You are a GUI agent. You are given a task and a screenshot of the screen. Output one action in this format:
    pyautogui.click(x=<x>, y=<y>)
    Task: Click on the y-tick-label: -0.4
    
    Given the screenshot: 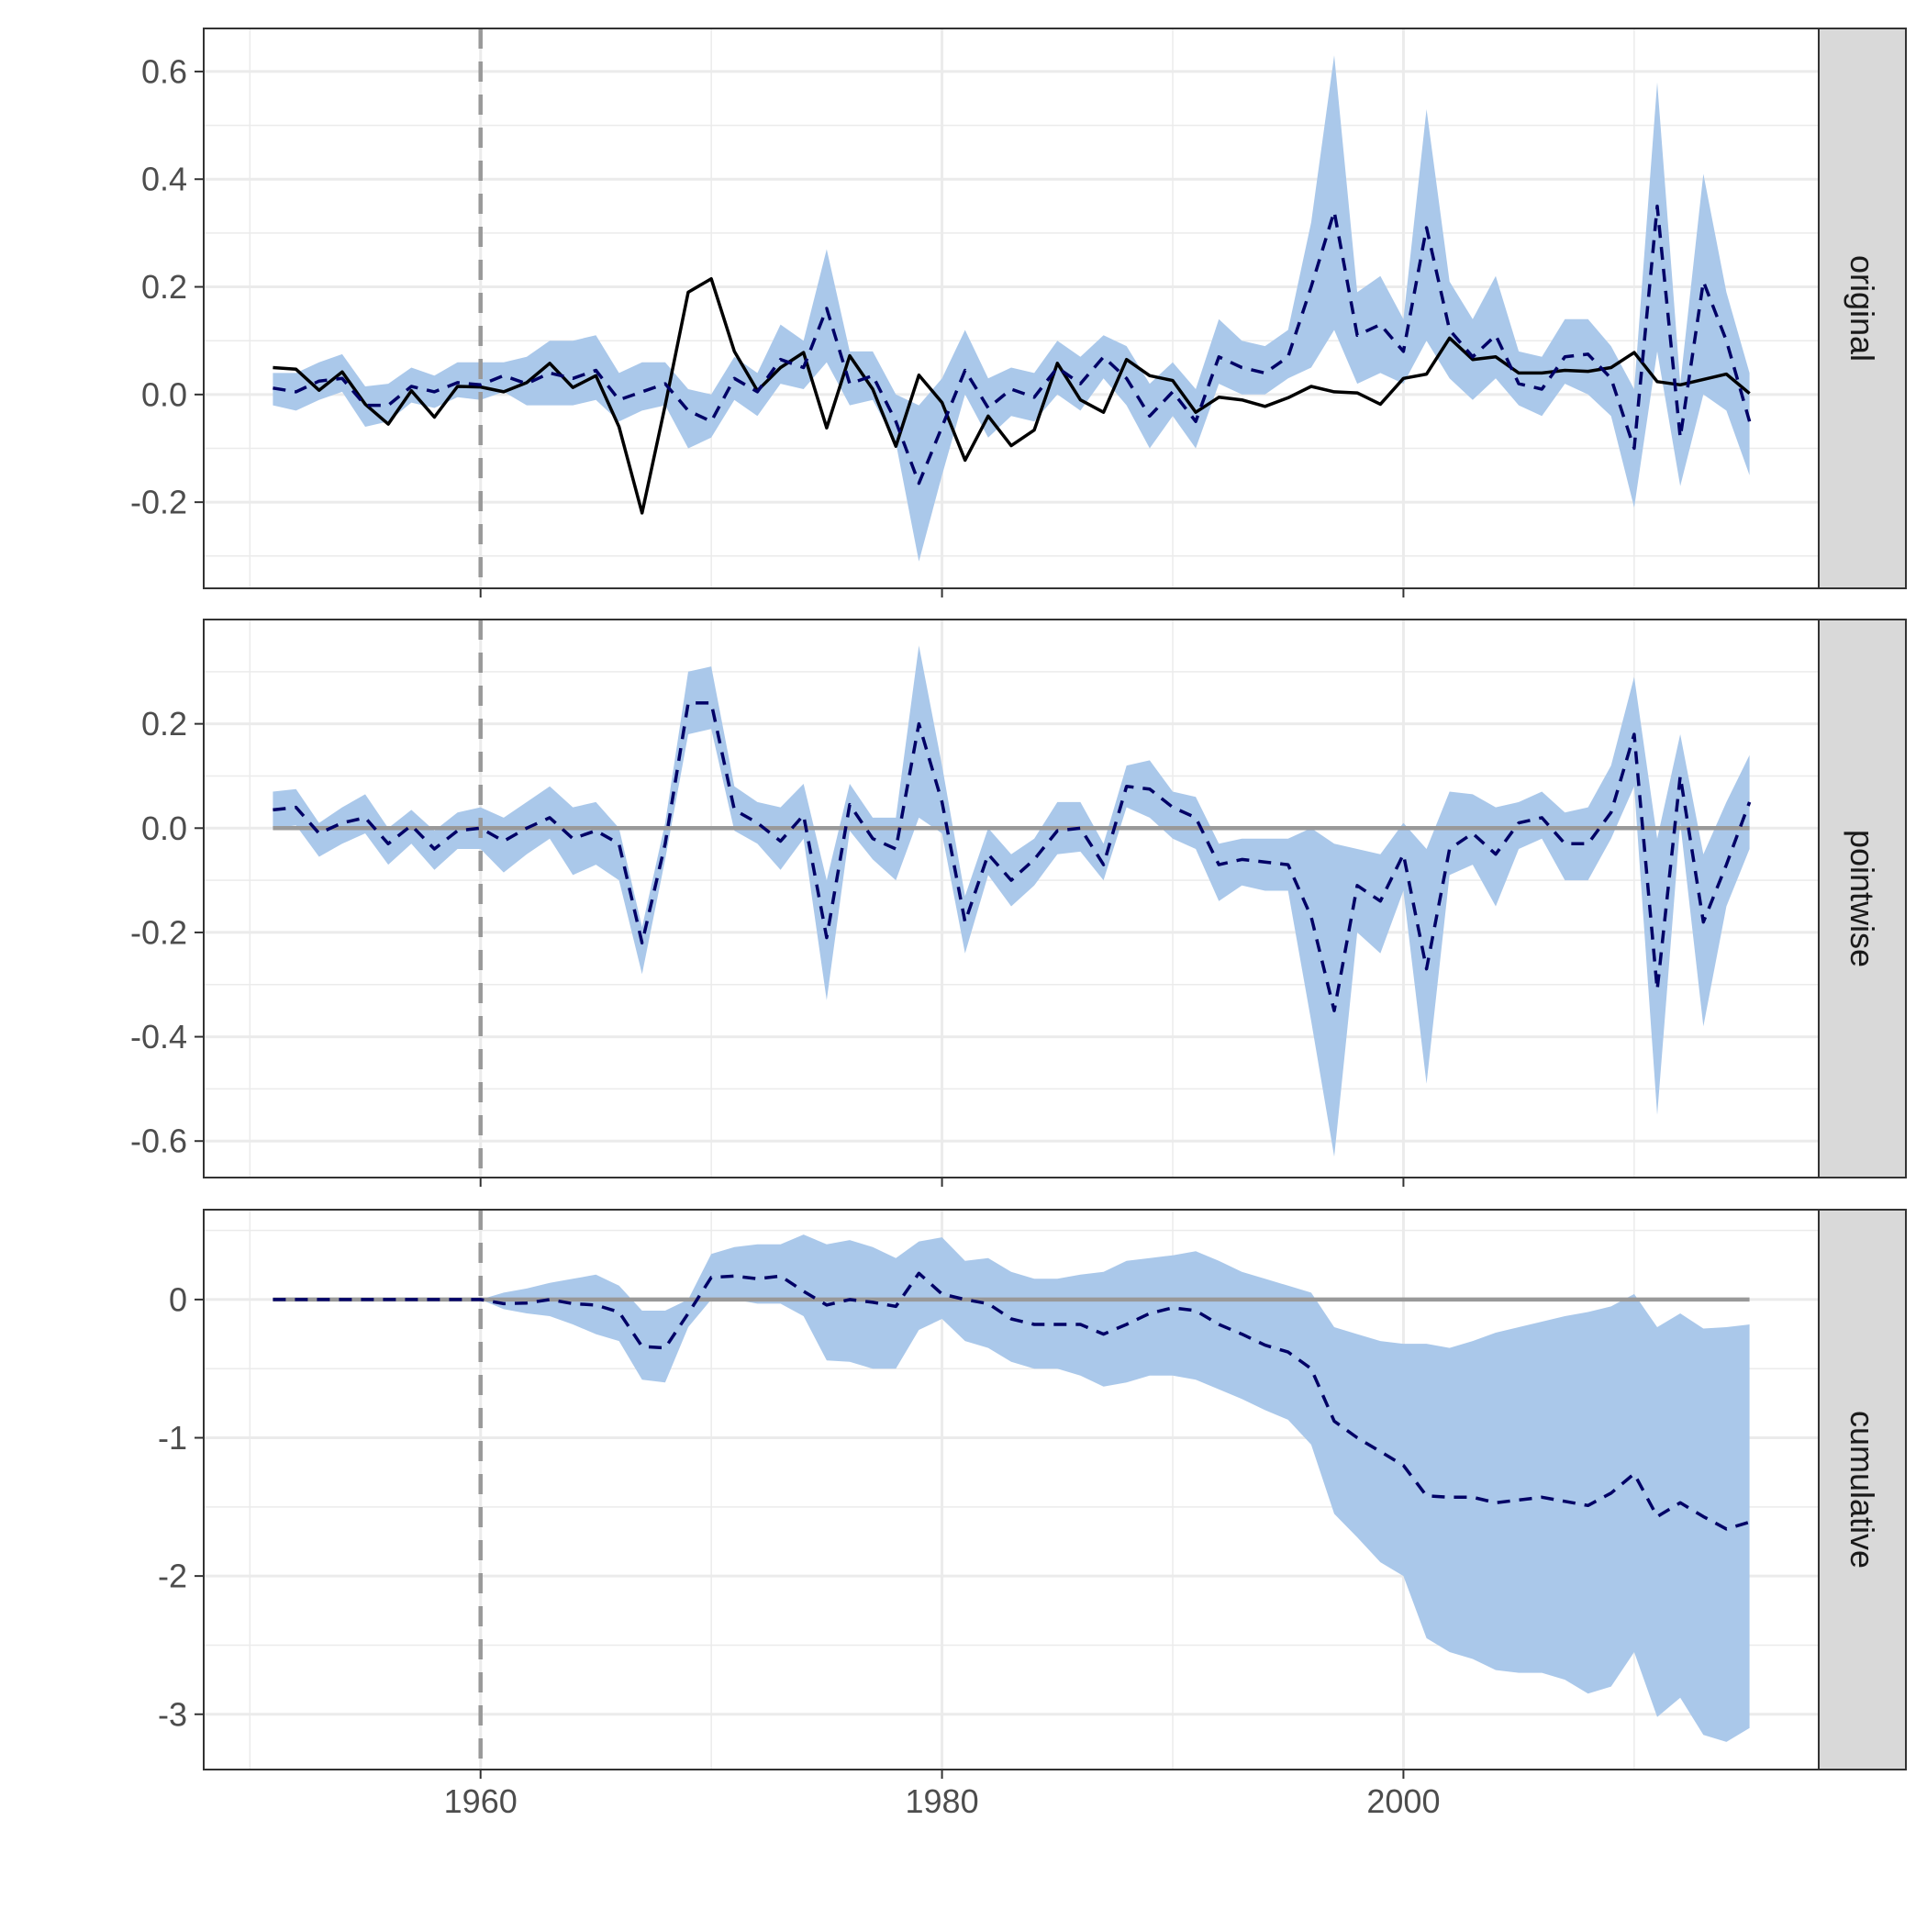 What is the action you would take?
    pyautogui.click(x=158, y=1036)
    